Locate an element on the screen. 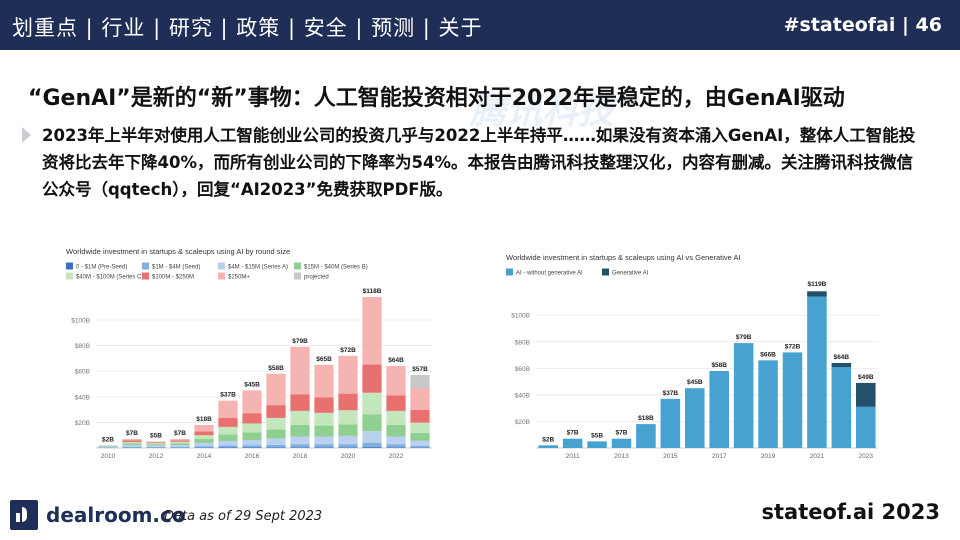 The image size is (960, 540). legend-label: $100M - $250M is located at coordinates (173, 278).